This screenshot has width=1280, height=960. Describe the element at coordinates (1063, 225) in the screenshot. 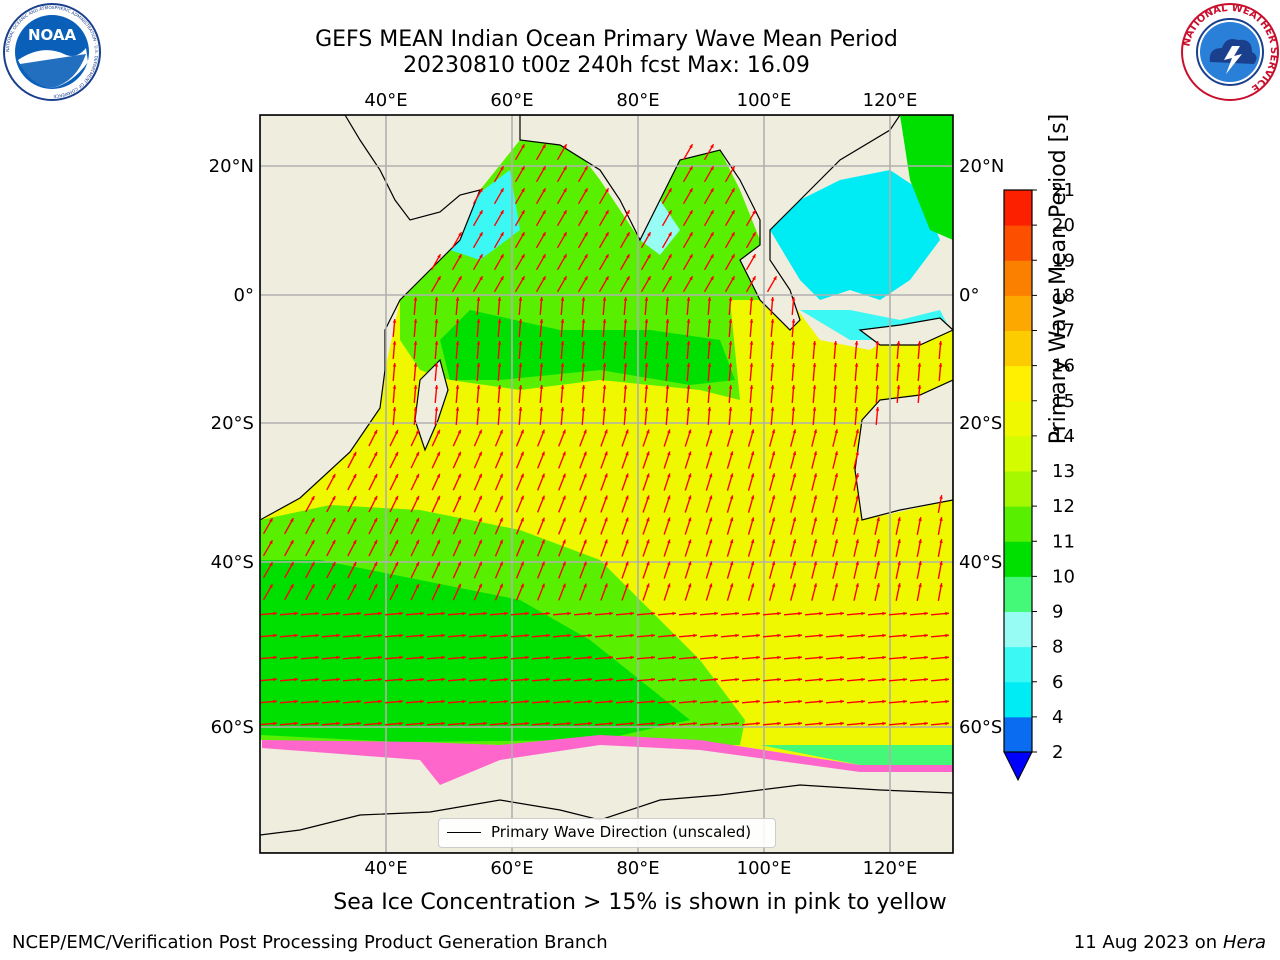

I see `colorbar-tick-label: 20` at that location.